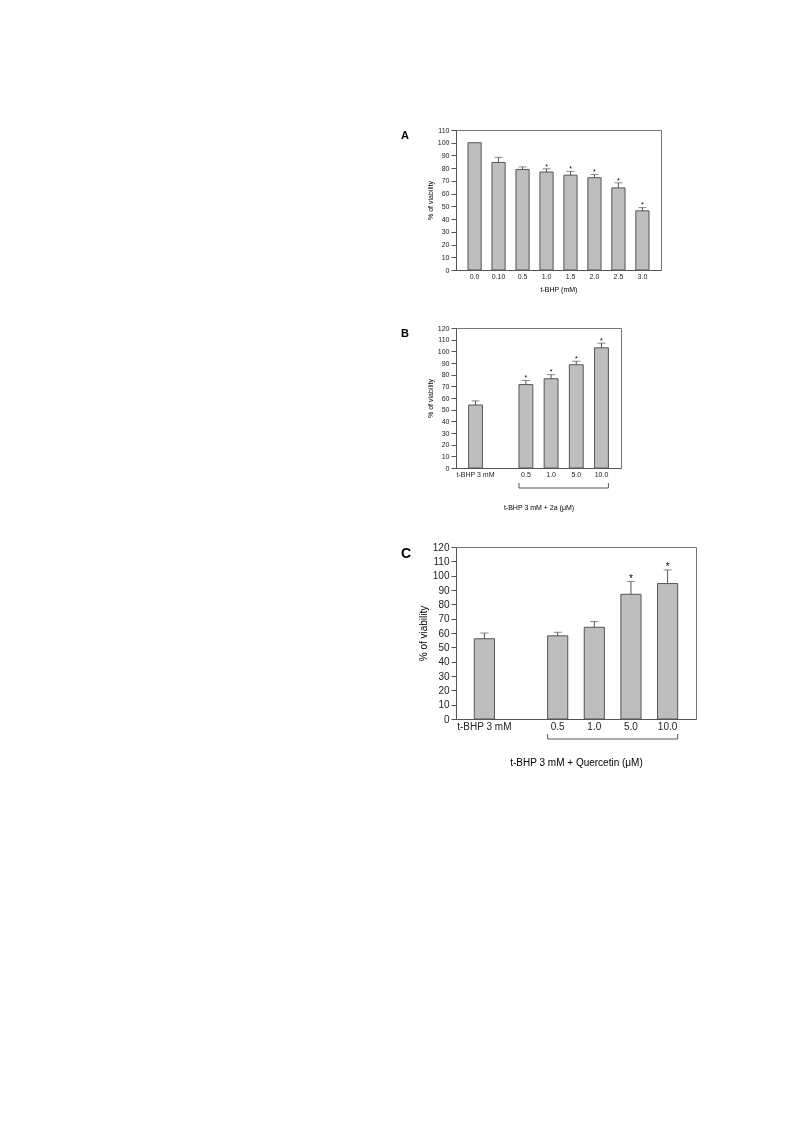  Describe the element at coordinates (405, 333) in the screenshot. I see `chart-title: B` at that location.